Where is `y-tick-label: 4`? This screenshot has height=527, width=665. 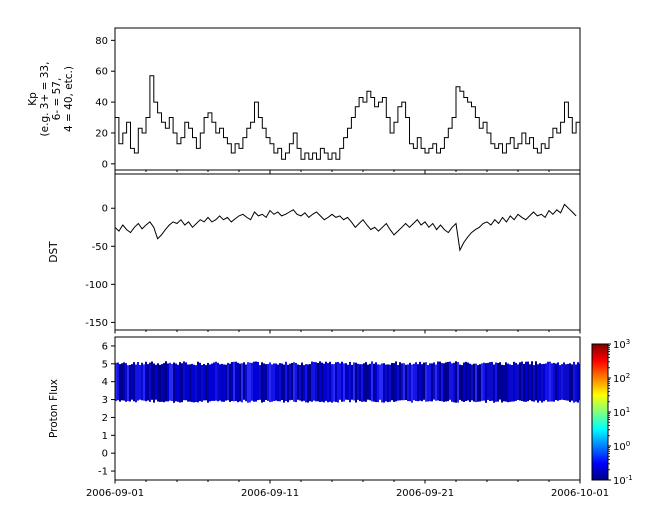
y-tick-label: 4 is located at coordinates (105, 382).